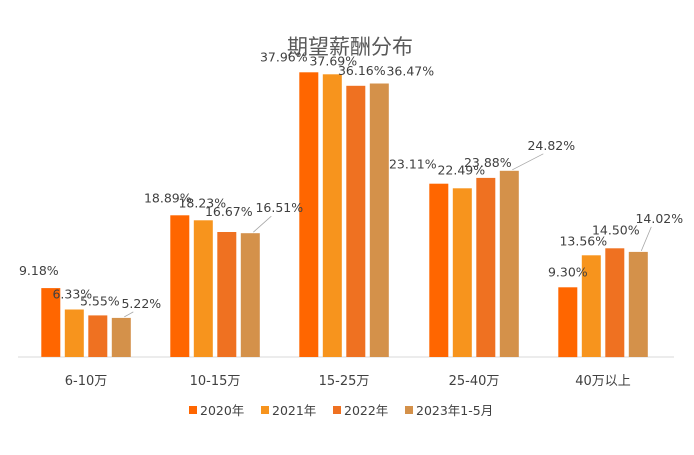  Describe the element at coordinates (366, 410) in the screenshot. I see `legend-label: 2022年` at that location.